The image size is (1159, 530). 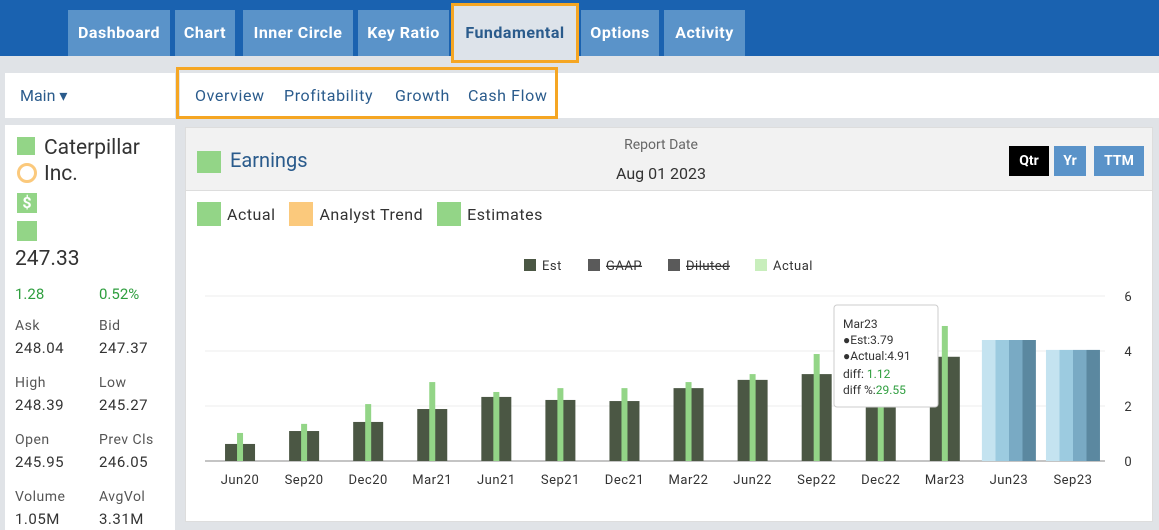 I want to click on nav-tab: Options, so click(x=620, y=33).